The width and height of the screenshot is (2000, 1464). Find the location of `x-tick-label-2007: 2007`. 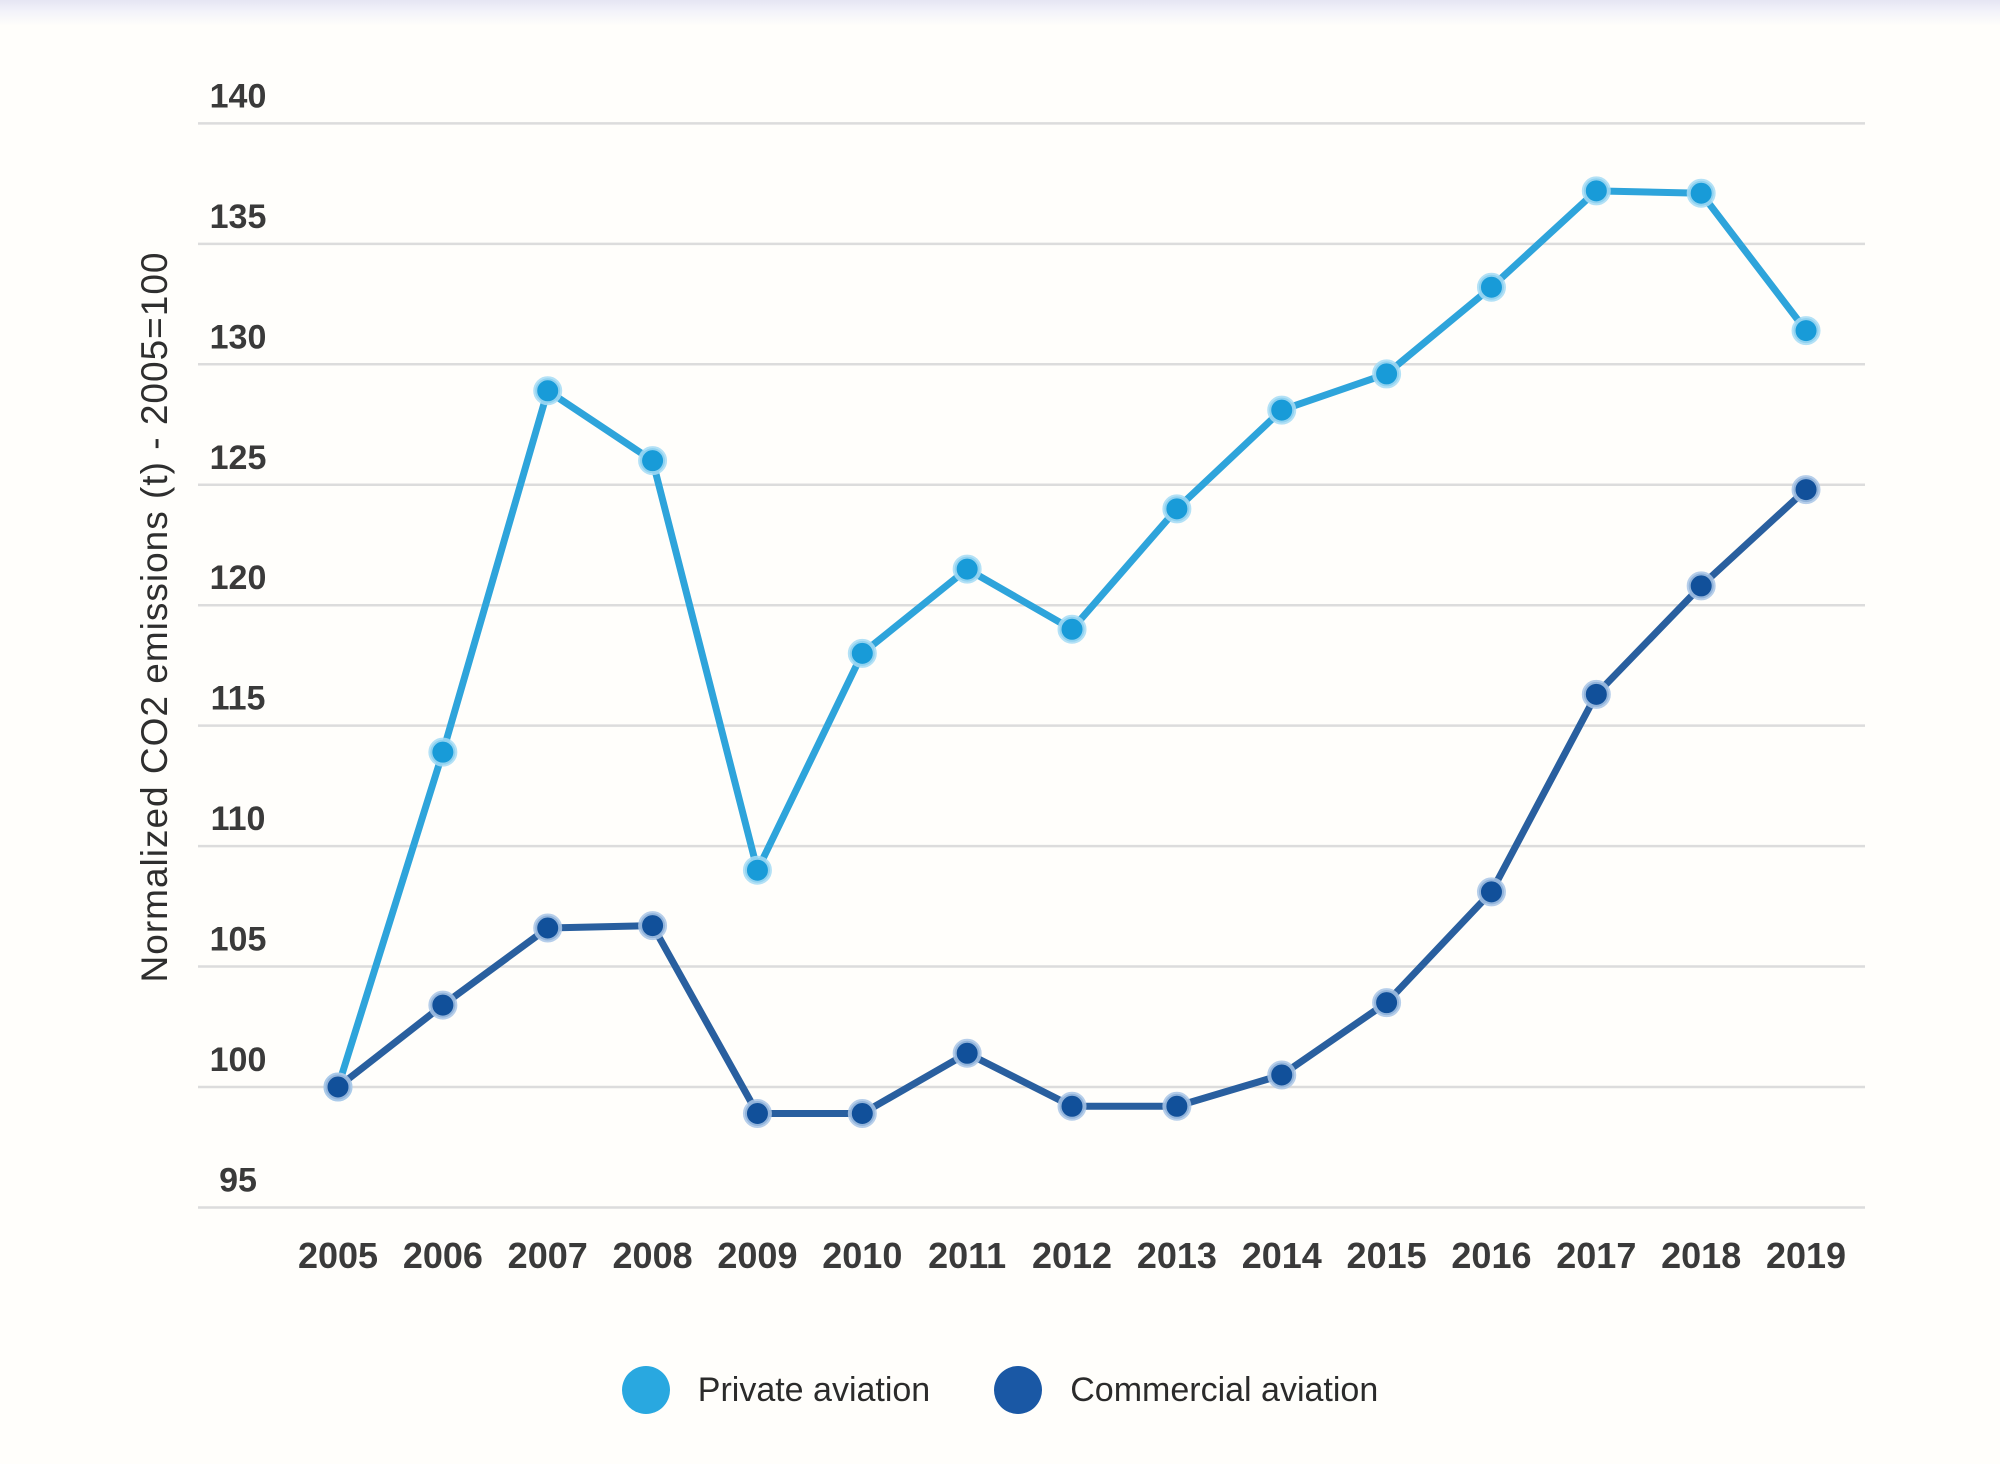

x-tick-label-2007: 2007 is located at coordinates (548, 1255).